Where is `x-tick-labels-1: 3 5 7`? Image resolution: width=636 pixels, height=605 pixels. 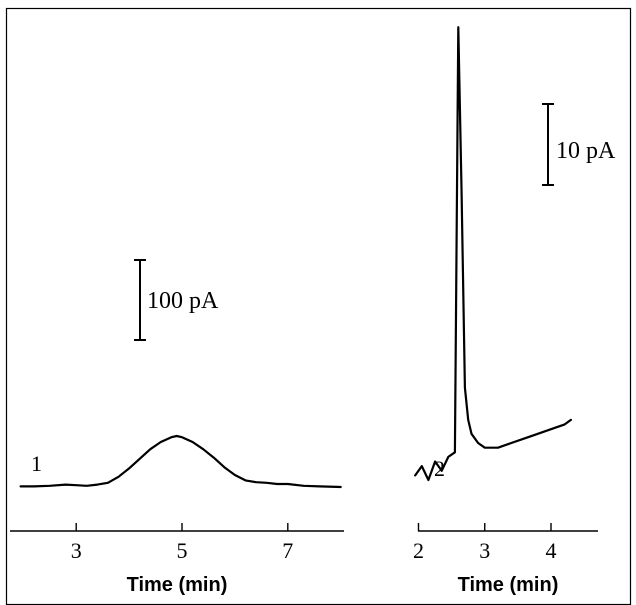 x-tick-labels-1: 3 5 7 is located at coordinates (182, 550).